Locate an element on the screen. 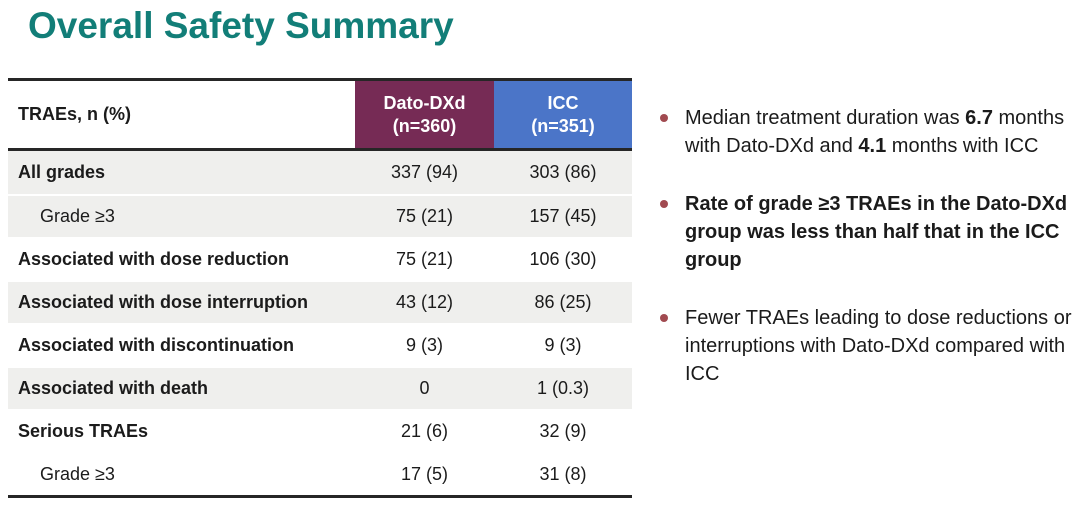 The image size is (1080, 526). icc-value: 32 (9) is located at coordinates (563, 430).